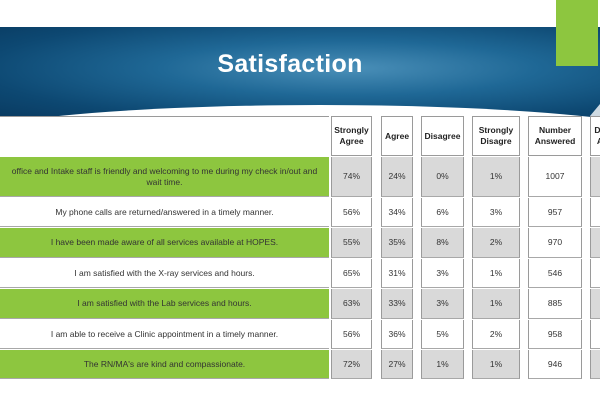 The height and width of the screenshot is (403, 600). What do you see at coordinates (351, 177) in the screenshot?
I see `value-cell: 74%` at bounding box center [351, 177].